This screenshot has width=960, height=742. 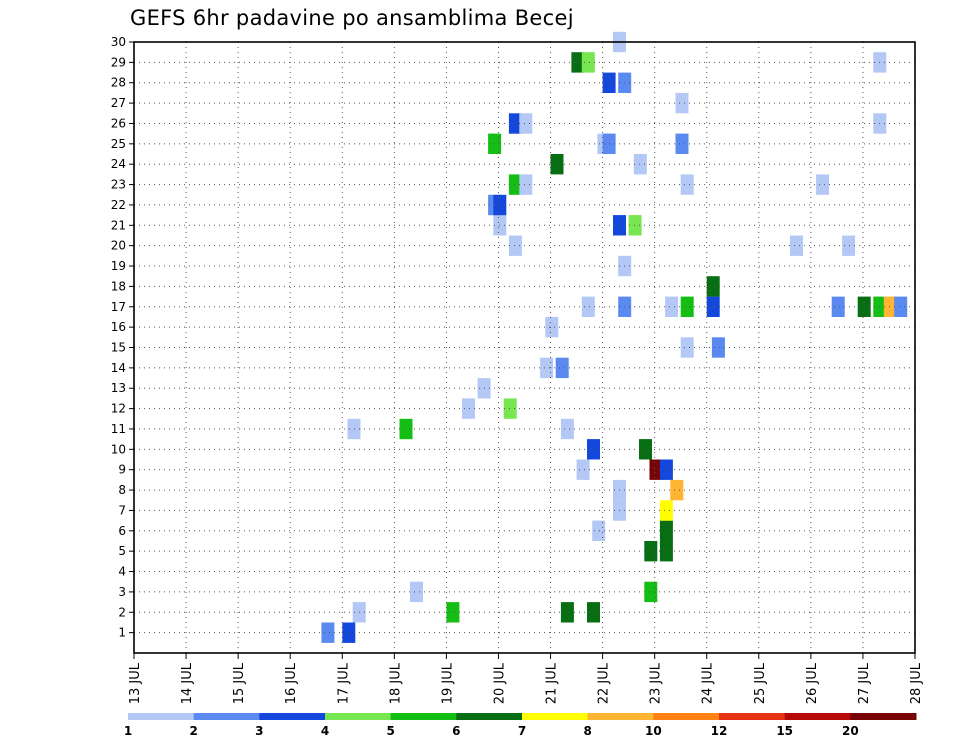 I want to click on y-tick-label: 28, so click(x=118, y=83).